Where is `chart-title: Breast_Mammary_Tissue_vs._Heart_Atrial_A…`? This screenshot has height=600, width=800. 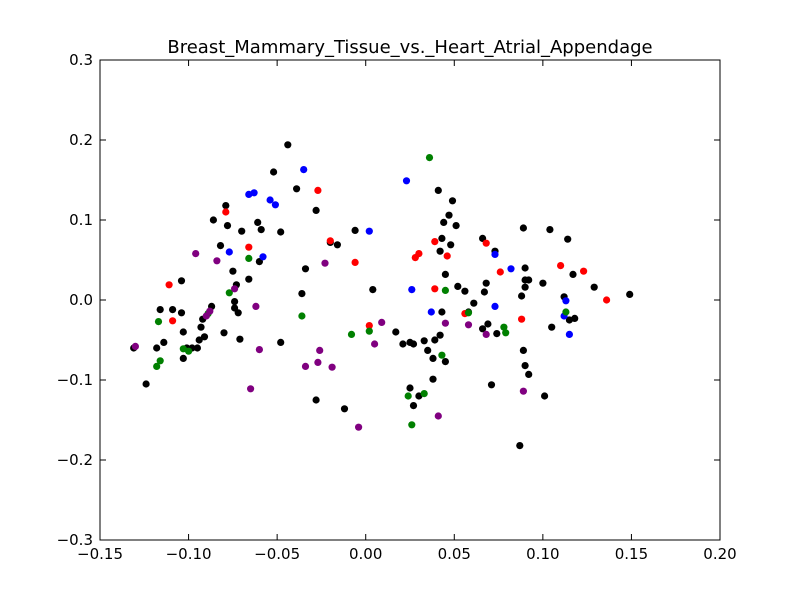
chart-title: Breast_Mammary_Tissue_vs._Heart_Atrial_A… is located at coordinates (409, 47).